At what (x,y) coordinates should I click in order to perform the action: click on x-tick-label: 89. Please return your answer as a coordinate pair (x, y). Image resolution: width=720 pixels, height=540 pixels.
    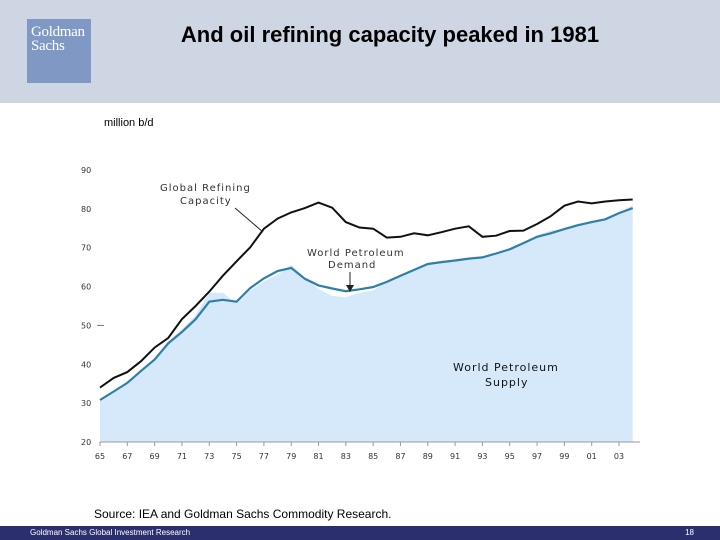
    Looking at the image, I should click on (428, 456).